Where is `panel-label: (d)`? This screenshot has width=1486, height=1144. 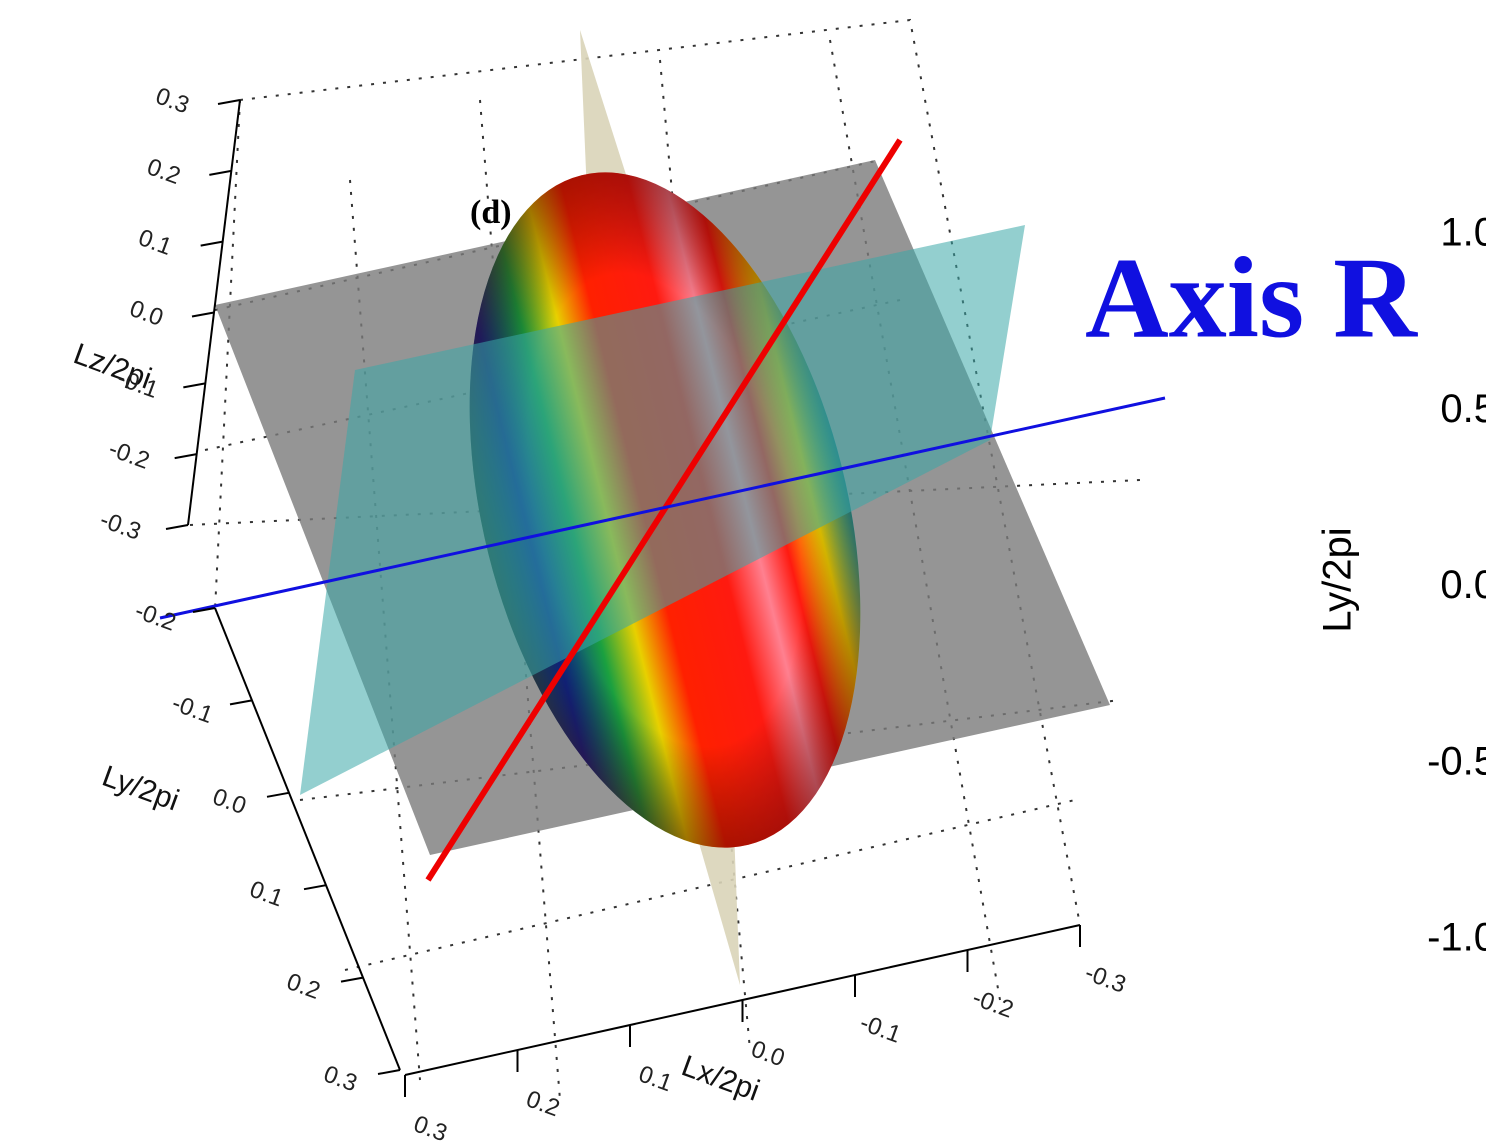 panel-label: (d) is located at coordinates (491, 212).